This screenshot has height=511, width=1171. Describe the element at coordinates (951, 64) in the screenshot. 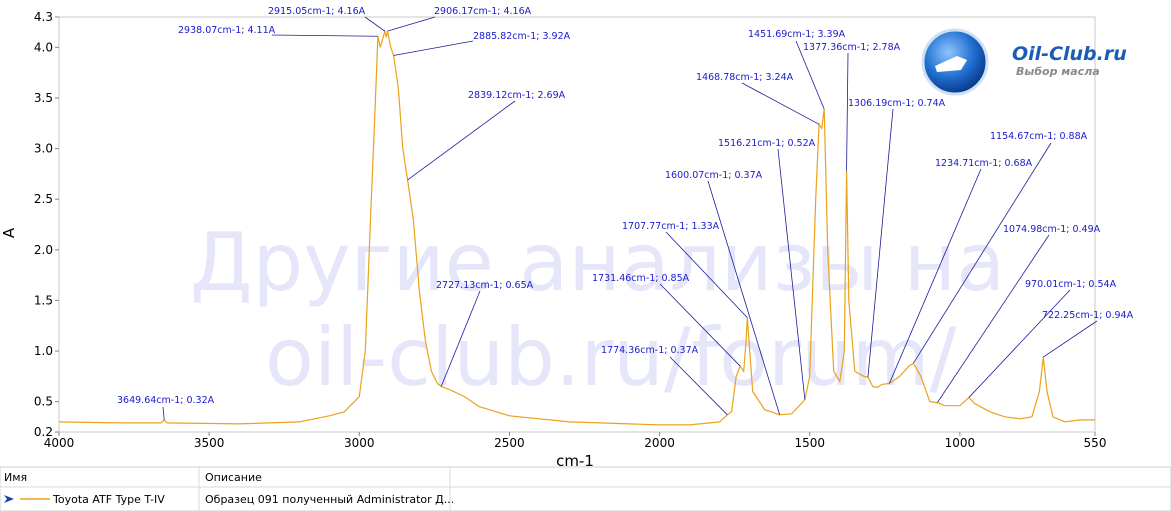

I see `logo-icon` at that location.